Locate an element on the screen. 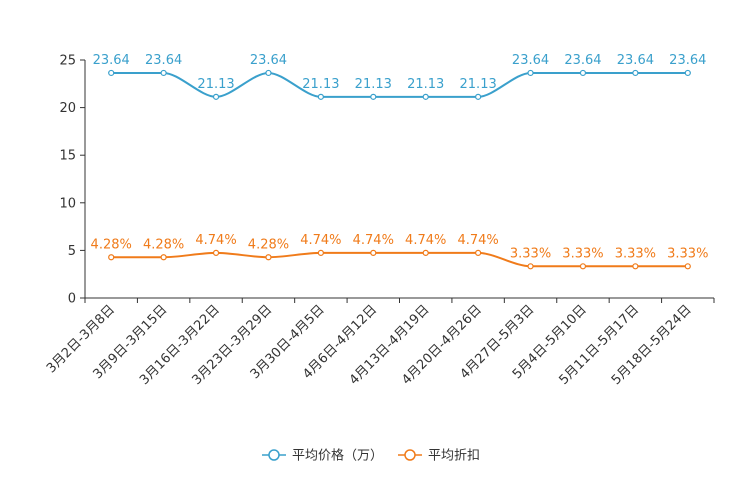  legend-item-avg-discount: 平均折扣 is located at coordinates (439, 456).